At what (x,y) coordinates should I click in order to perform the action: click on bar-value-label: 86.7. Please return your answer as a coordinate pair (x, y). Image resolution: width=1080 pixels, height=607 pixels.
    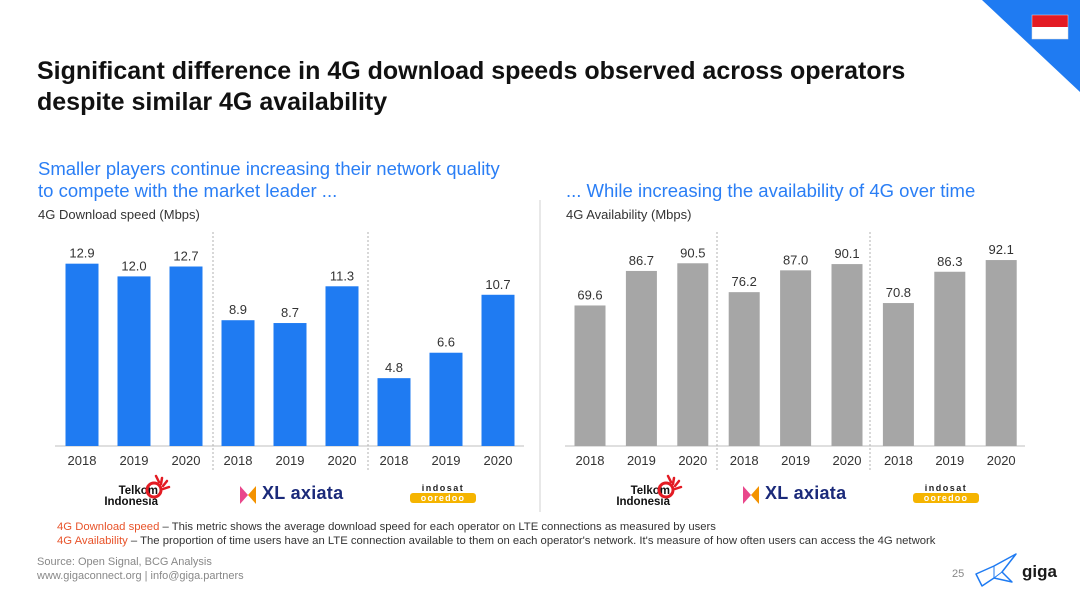
    Looking at the image, I should click on (641, 260).